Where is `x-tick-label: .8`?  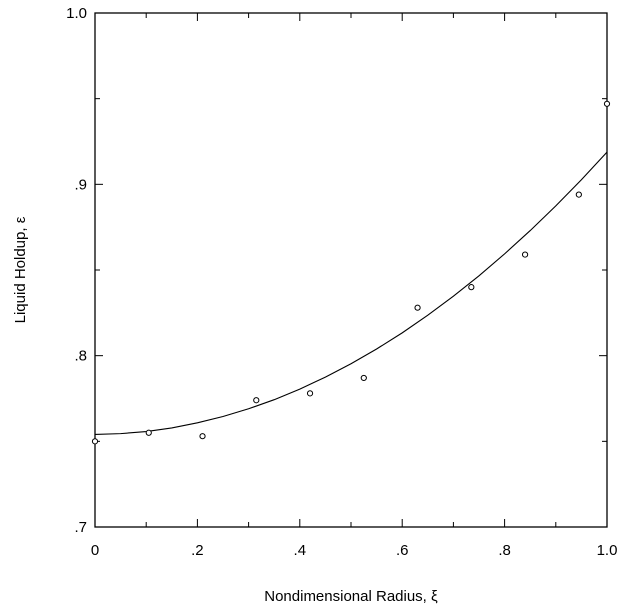
x-tick-label: .8 is located at coordinates (504, 550).